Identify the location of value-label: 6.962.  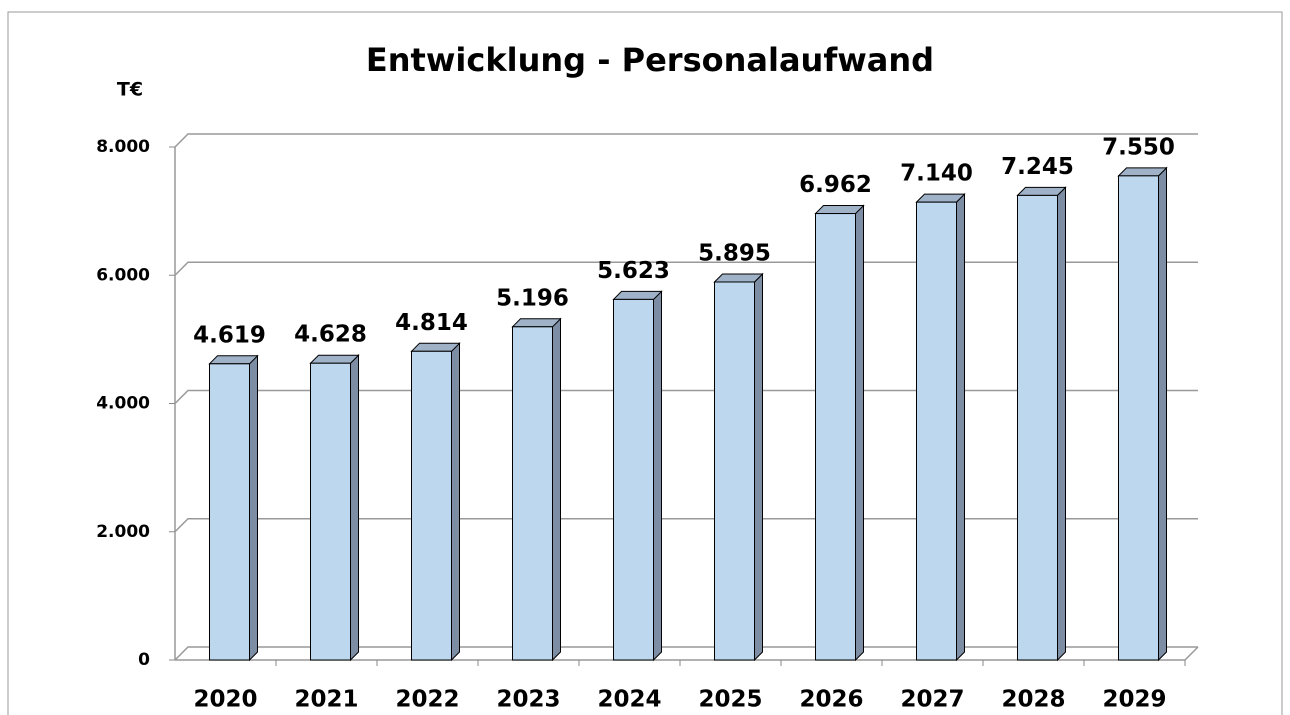
(835, 185).